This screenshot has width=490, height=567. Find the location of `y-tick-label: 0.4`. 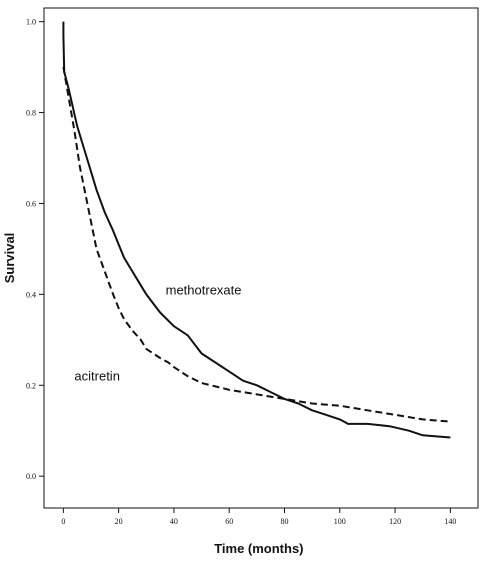

y-tick-label: 0.4 is located at coordinates (31, 294).